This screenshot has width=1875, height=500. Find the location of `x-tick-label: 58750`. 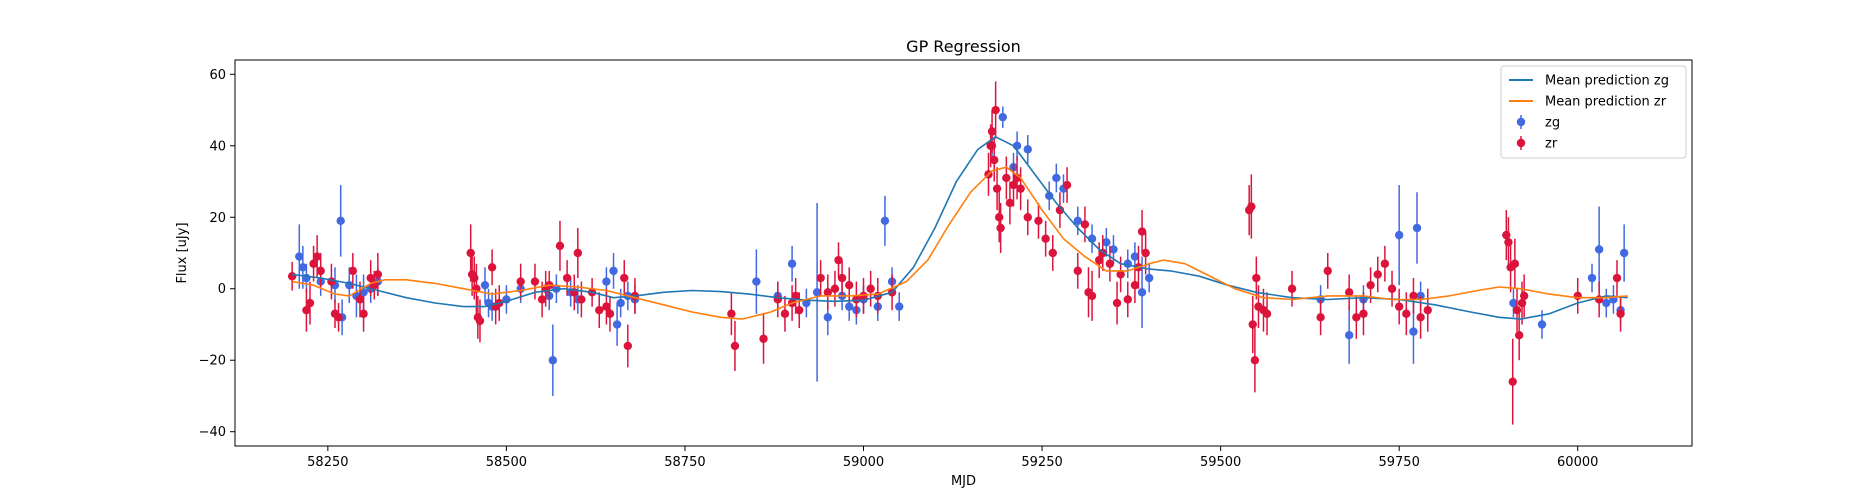

x-tick-label: 58750 is located at coordinates (684, 462).